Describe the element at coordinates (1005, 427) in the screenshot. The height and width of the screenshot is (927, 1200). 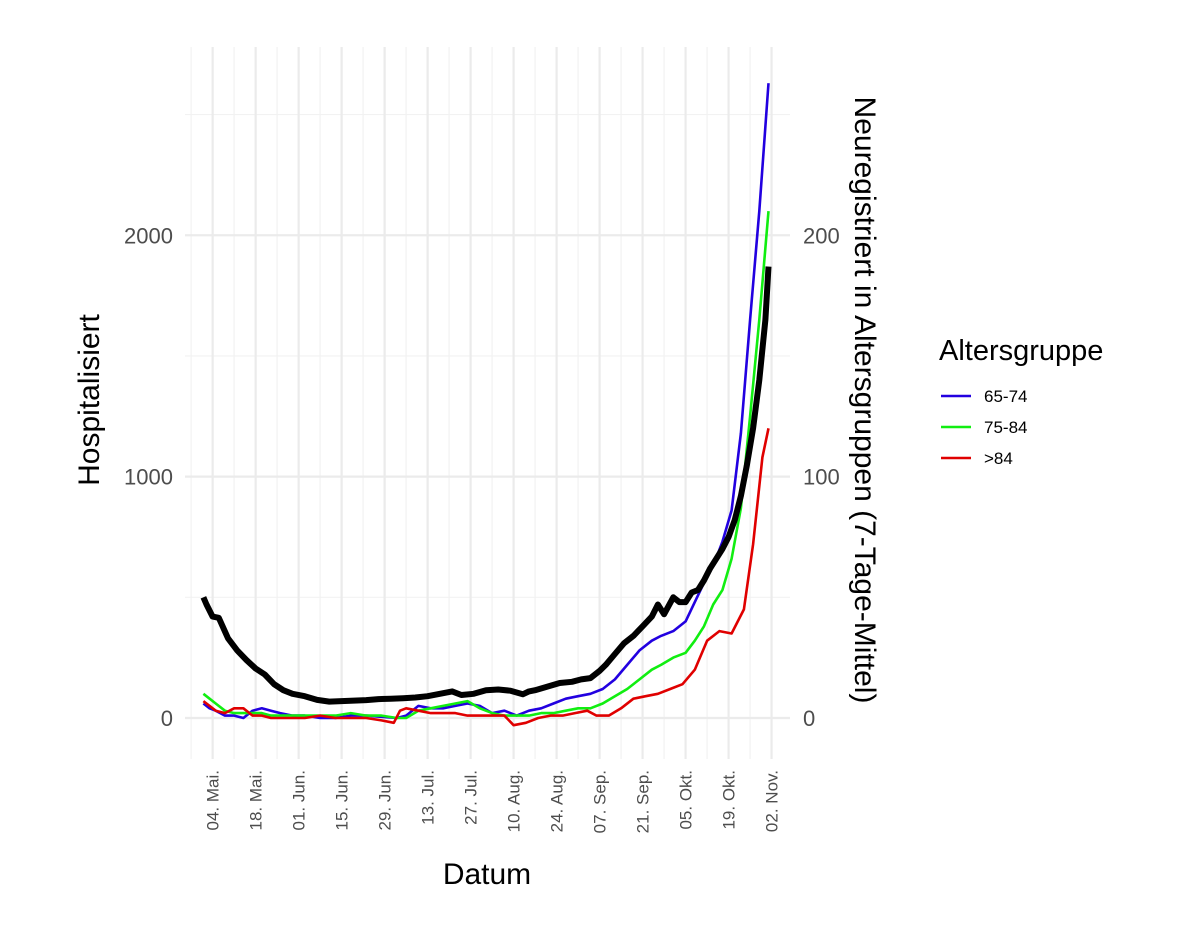
I see `legend-label: 75-84` at that location.